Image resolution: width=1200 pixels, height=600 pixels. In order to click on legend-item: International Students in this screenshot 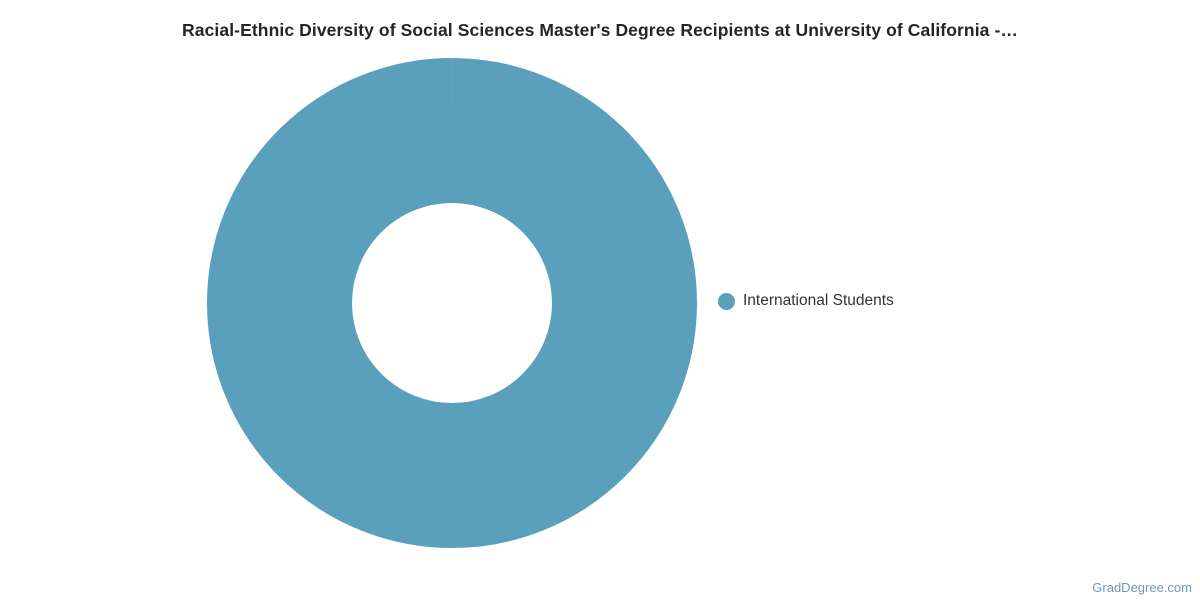, I will do `click(806, 301)`.